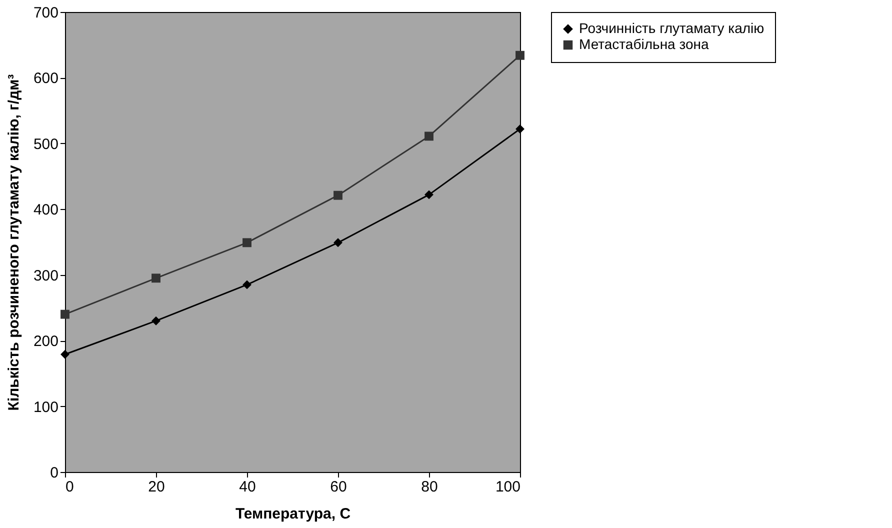  Describe the element at coordinates (54, 473) in the screenshot. I see `y-tick-label: 0` at that location.